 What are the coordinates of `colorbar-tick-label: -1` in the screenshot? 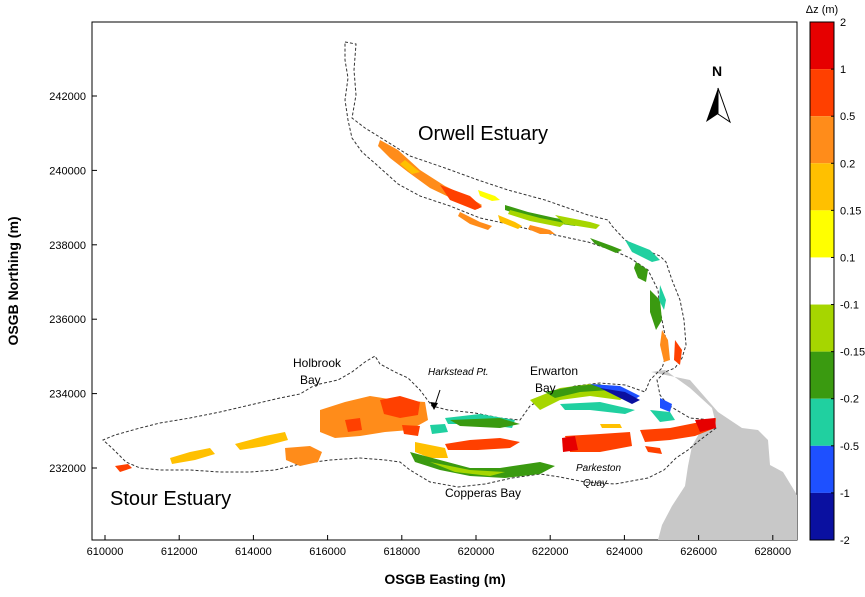 It's located at (845, 494).